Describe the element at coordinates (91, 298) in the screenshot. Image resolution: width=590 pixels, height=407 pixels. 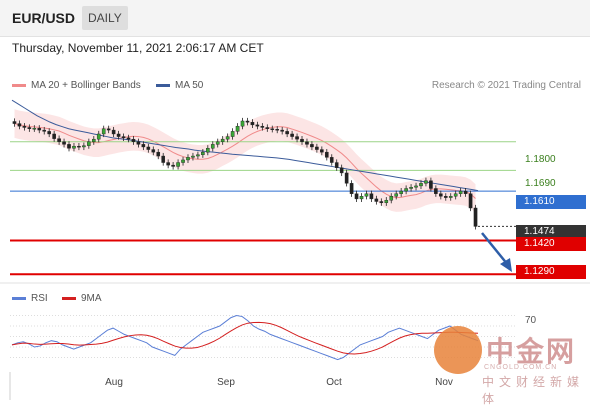
I see `legend-9ma-label: 9MA` at that location.